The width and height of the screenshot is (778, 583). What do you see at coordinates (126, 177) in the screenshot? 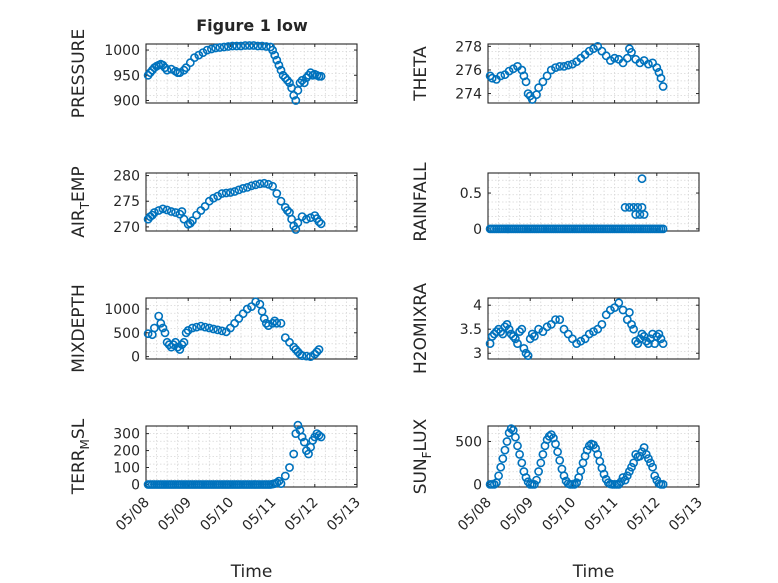
I see `y-tick-label: 280` at bounding box center [126, 177].